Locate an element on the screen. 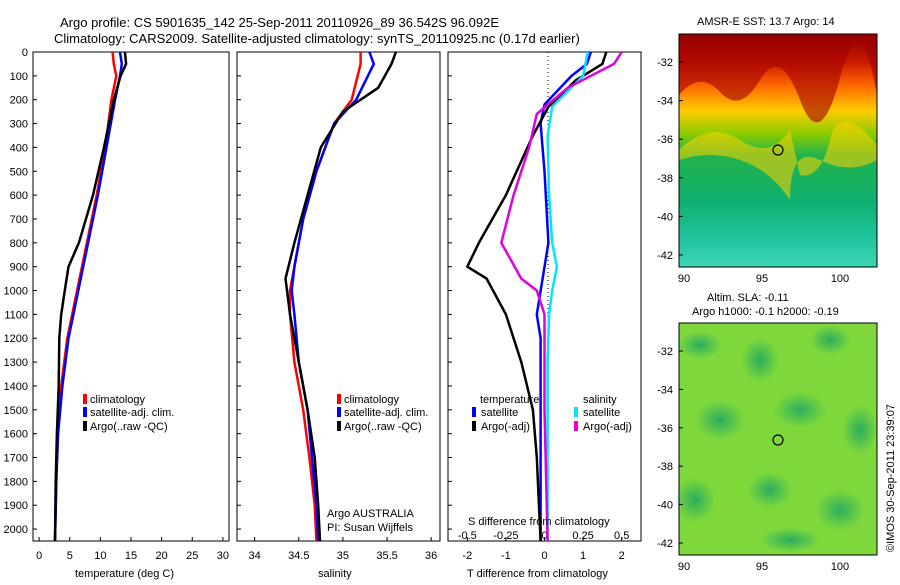  depth-tick-label: 1600 is located at coordinates (16, 435).